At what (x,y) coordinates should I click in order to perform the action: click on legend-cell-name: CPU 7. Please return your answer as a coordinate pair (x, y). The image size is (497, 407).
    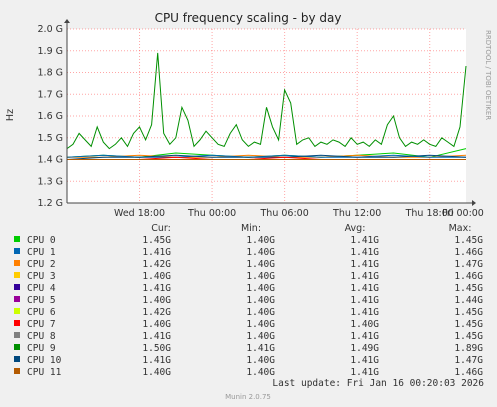
    Looking at the image, I should click on (41, 324).